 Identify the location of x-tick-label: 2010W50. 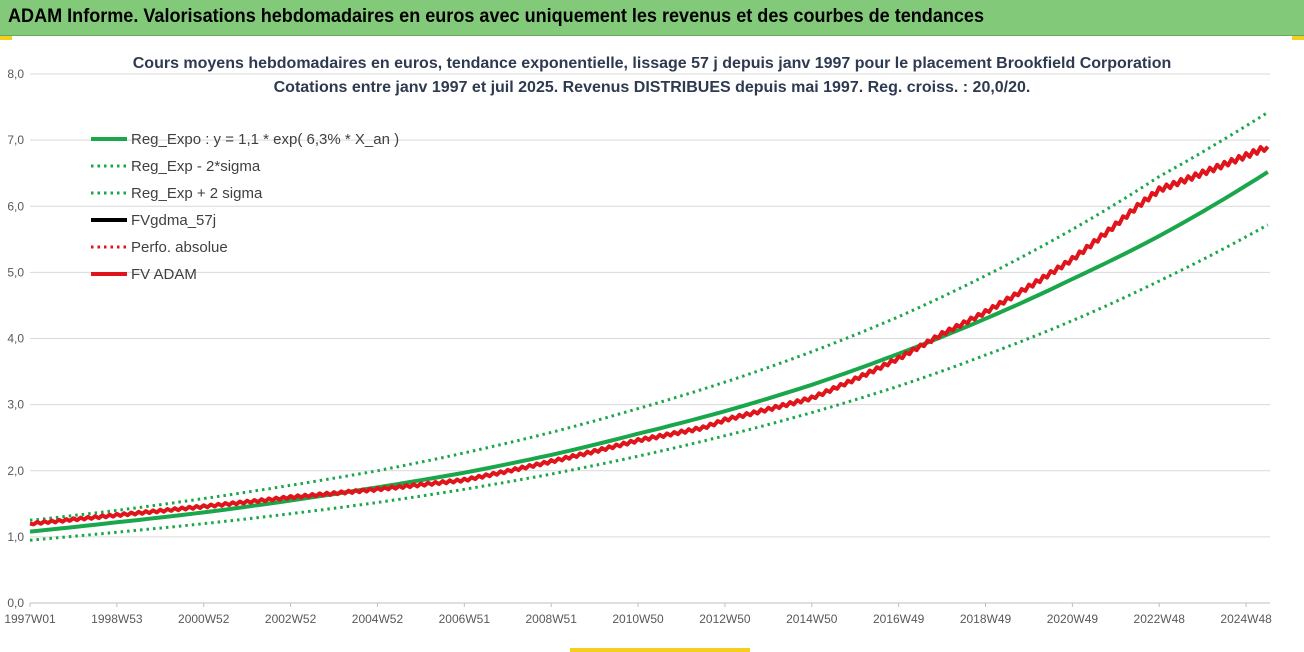
(638, 619).